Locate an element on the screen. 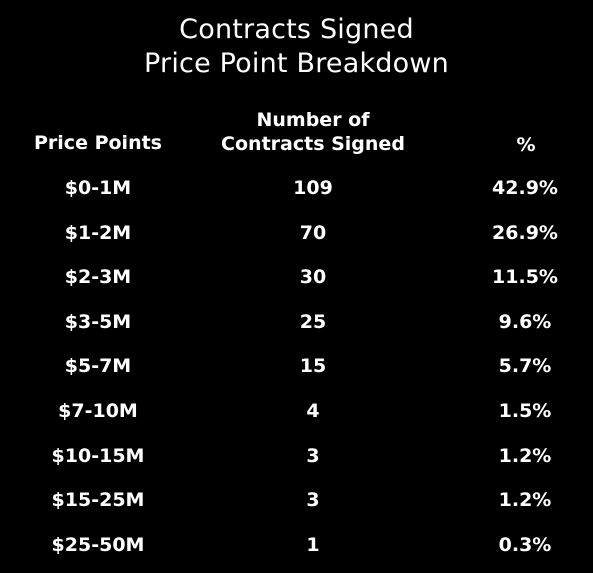 Image resolution: width=593 pixels, height=573 pixels. cell-price-point: $2-3M is located at coordinates (98, 277).